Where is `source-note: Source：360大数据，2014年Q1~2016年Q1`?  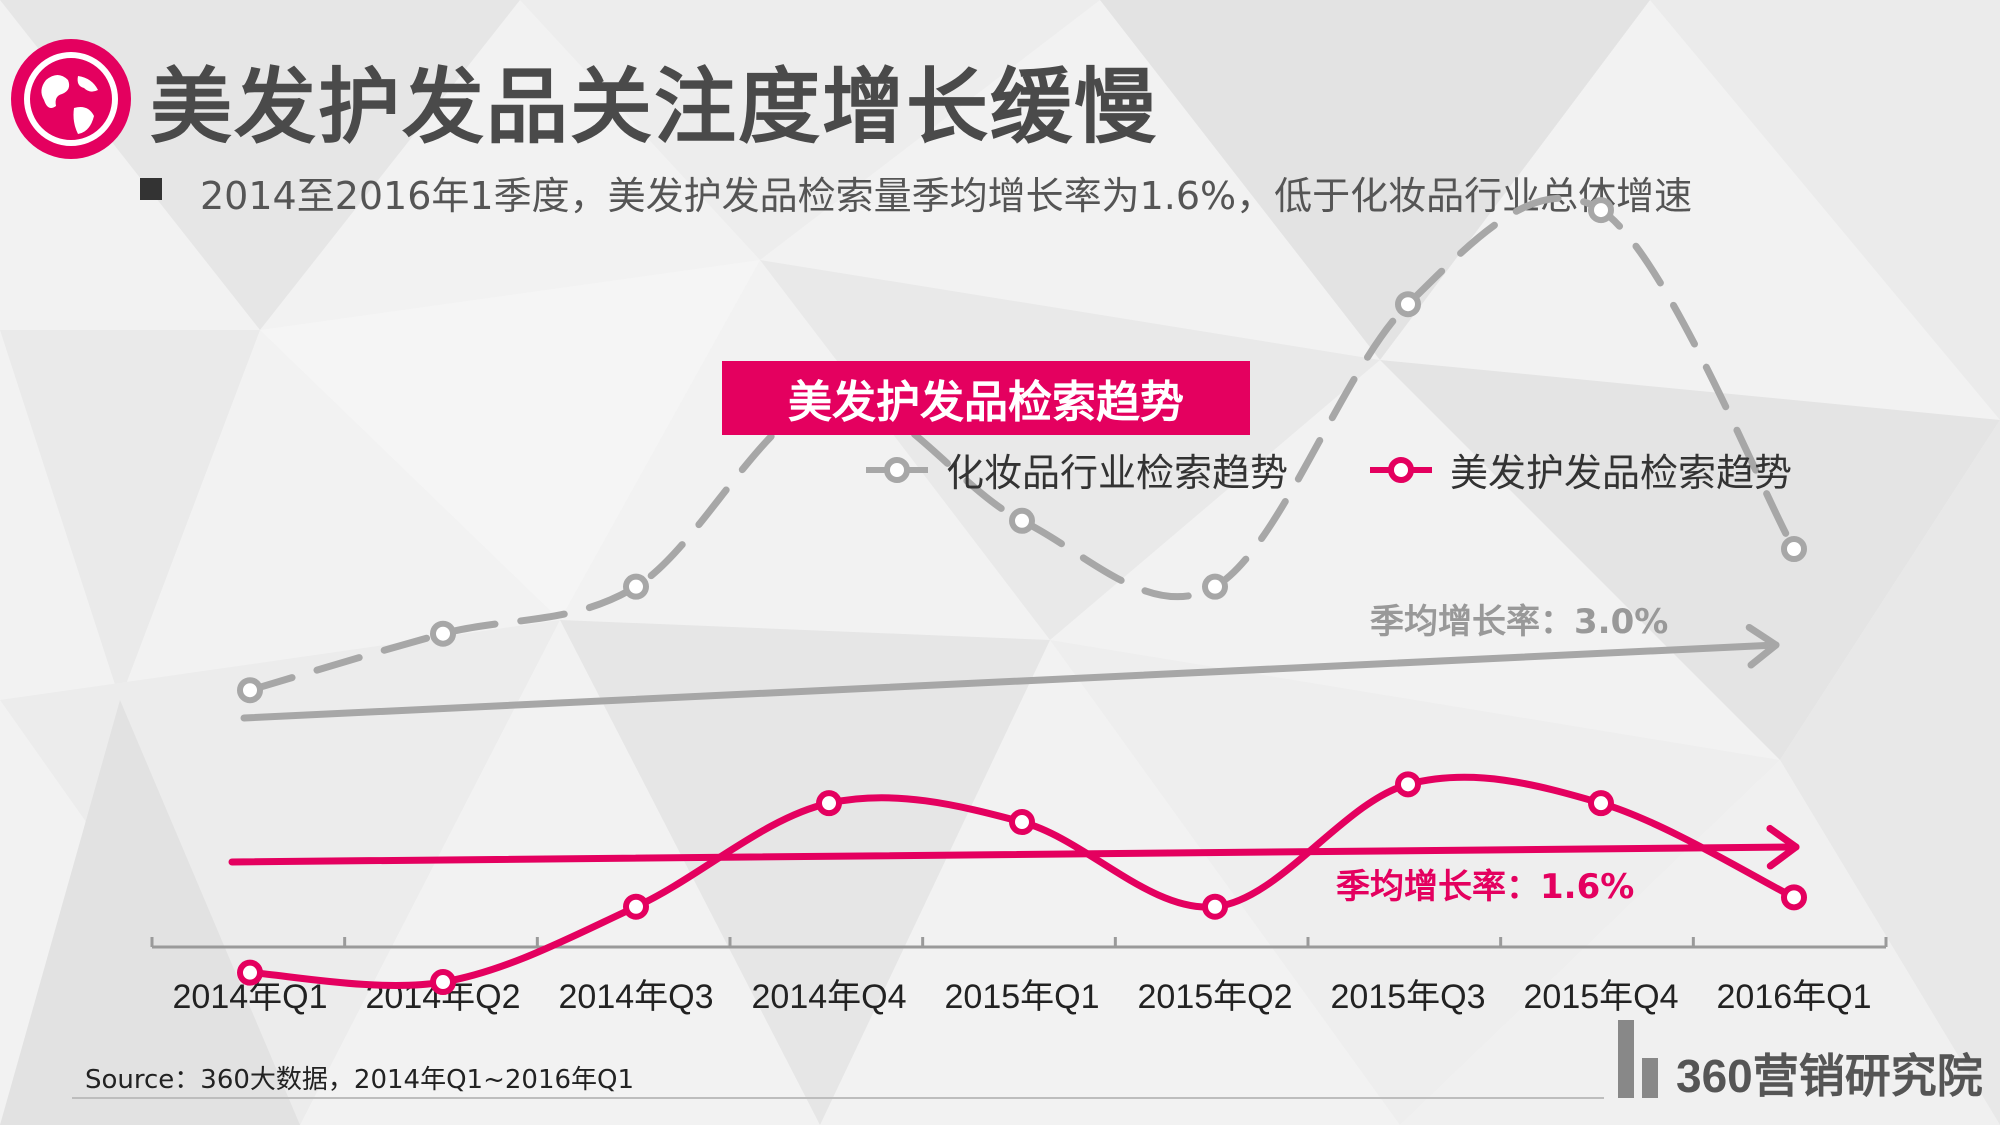 source-note: Source：360大数据，2014年Q1~2016年Q1 is located at coordinates (360, 1080).